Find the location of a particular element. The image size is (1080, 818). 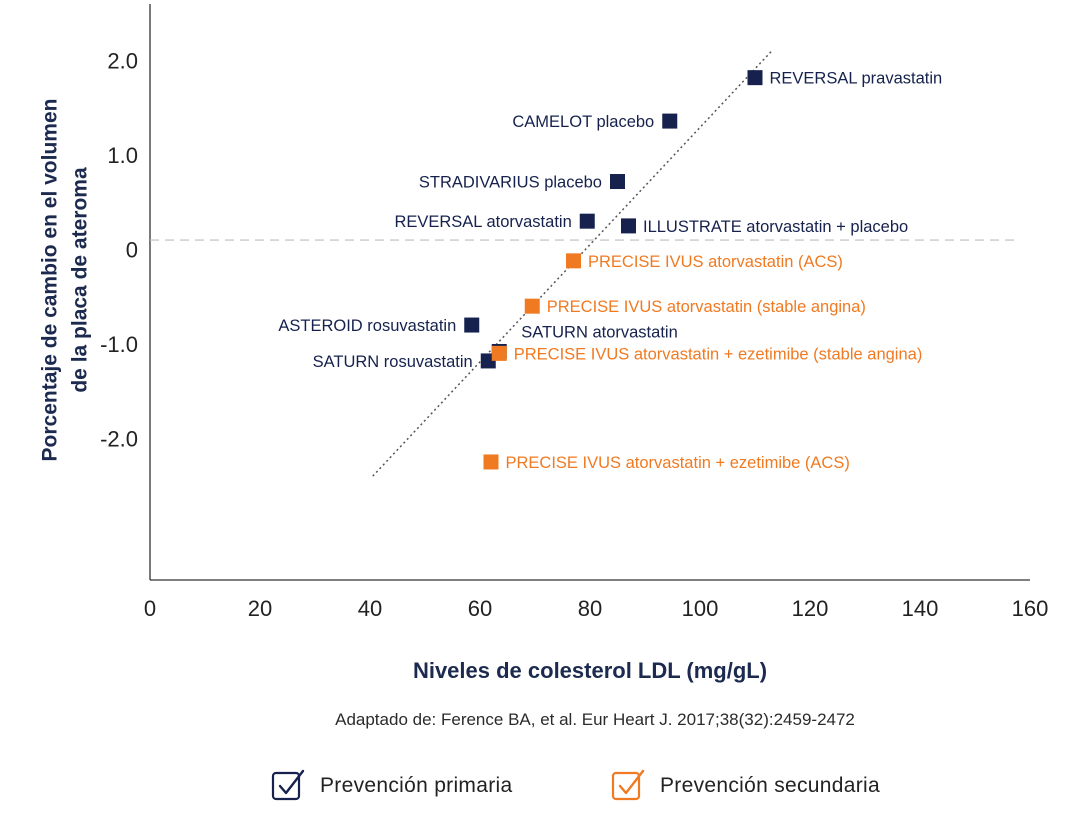

x-tick-label: 60 is located at coordinates (480, 608).